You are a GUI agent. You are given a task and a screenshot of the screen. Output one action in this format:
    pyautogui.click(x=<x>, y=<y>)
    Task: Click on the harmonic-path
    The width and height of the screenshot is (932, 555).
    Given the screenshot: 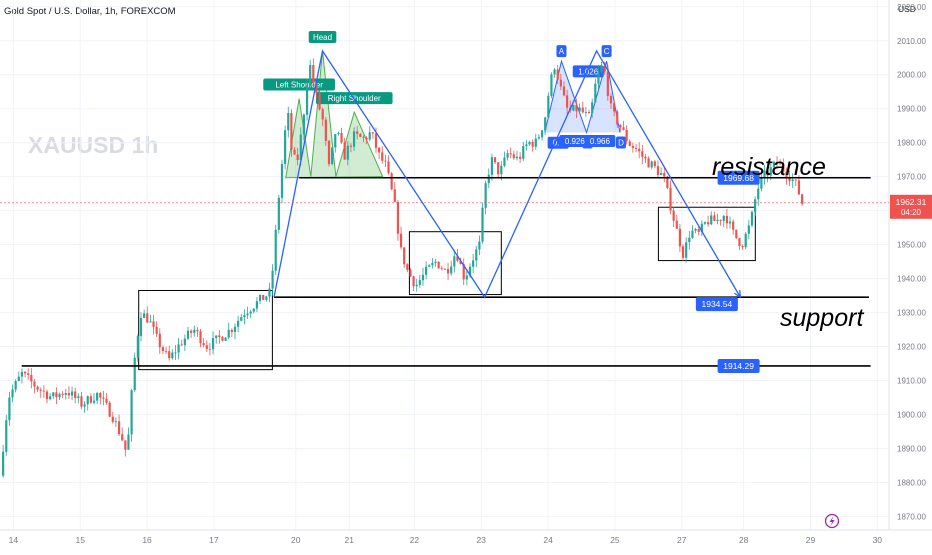 What is the action you would take?
    pyautogui.click(x=582, y=97)
    